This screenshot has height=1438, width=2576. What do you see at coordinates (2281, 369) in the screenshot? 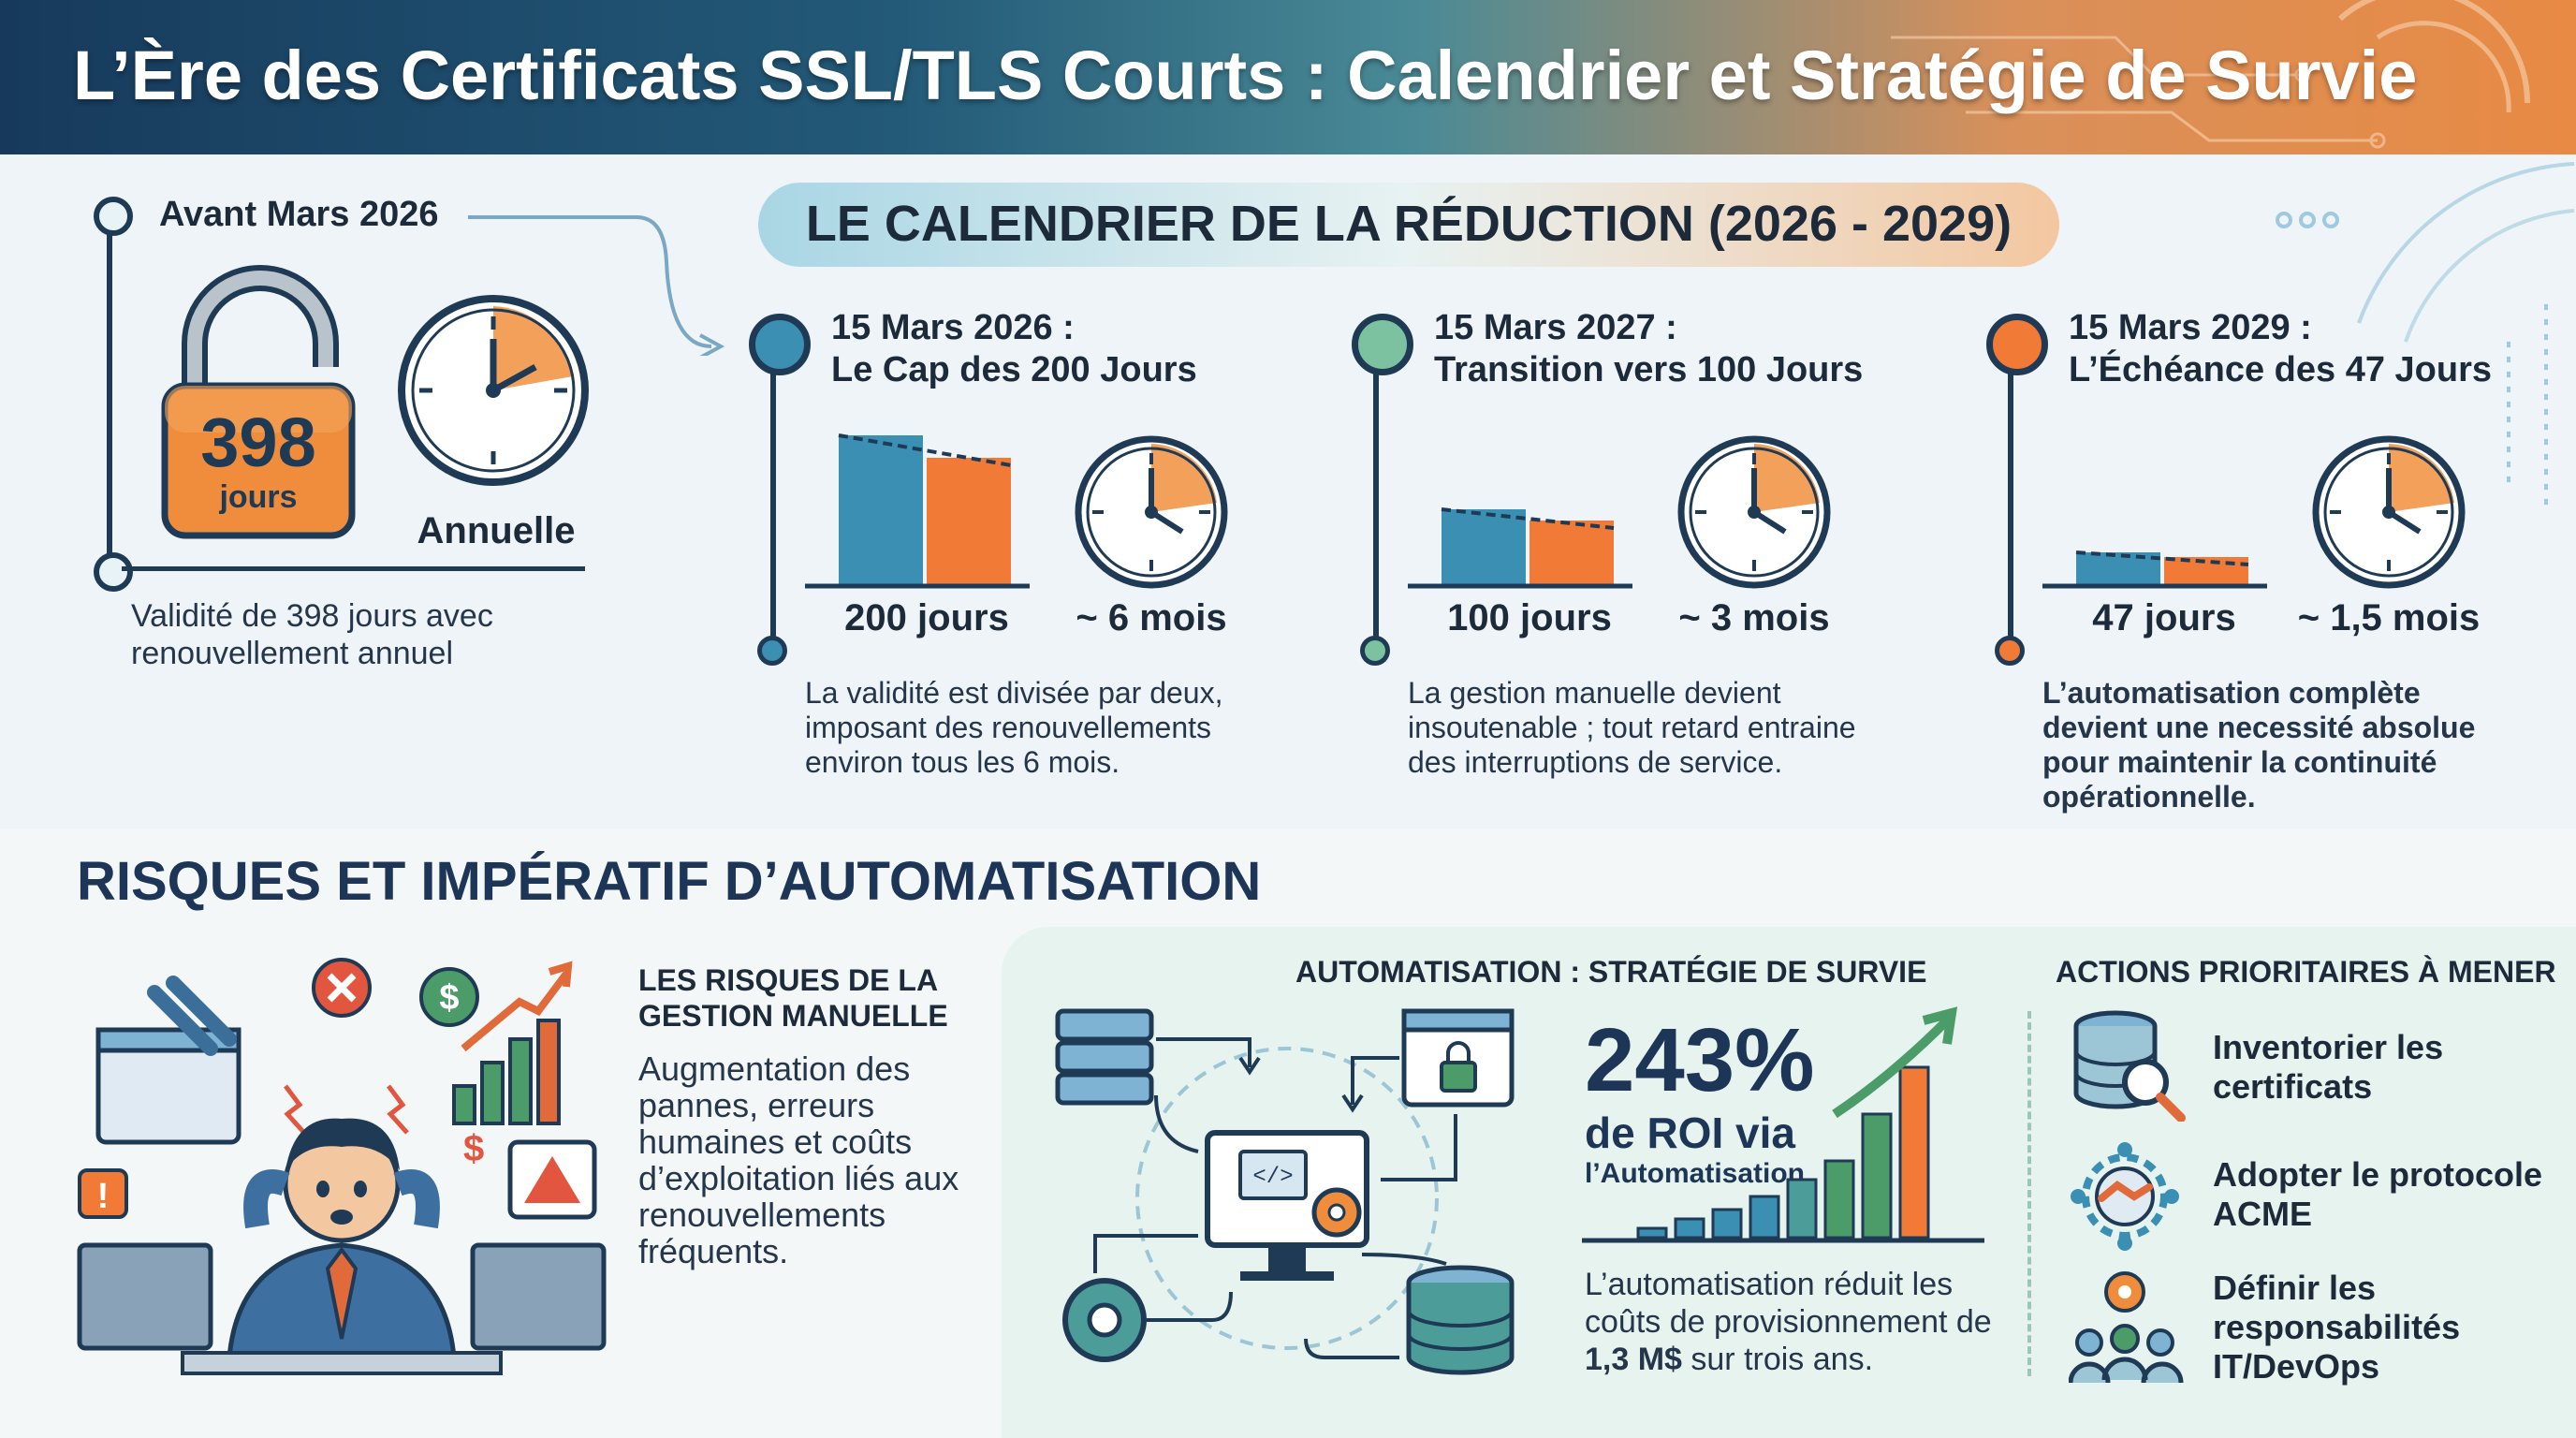
I see `milestone-subtitle: L’Échéance des 47 Jours` at bounding box center [2281, 369].